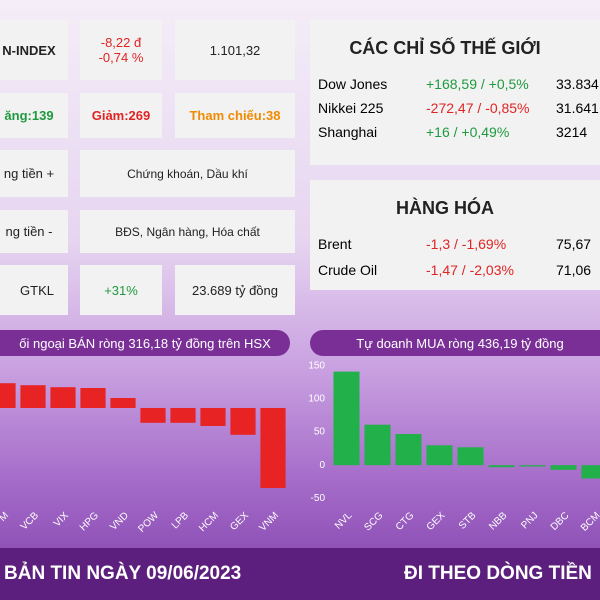 This screenshot has width=600, height=600. Describe the element at coordinates (560, 521) in the screenshot. I see `x-tick-label: DBC` at that location.